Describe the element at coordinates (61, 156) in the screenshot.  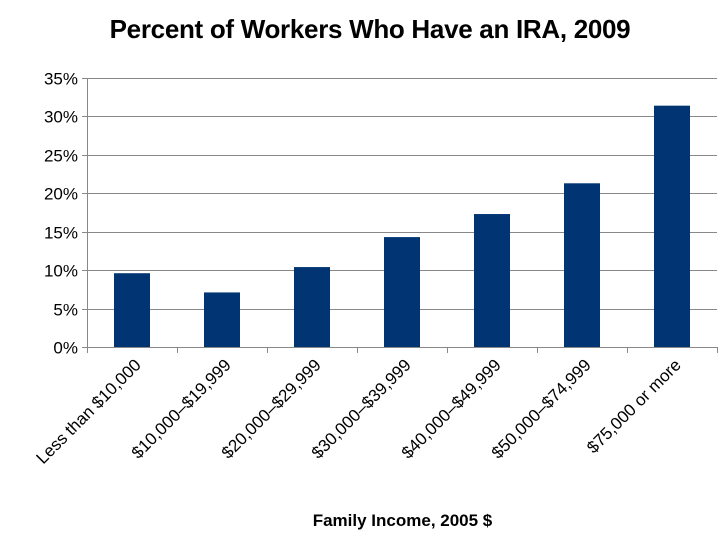
I see `y-tick-label: 25%` at that location.